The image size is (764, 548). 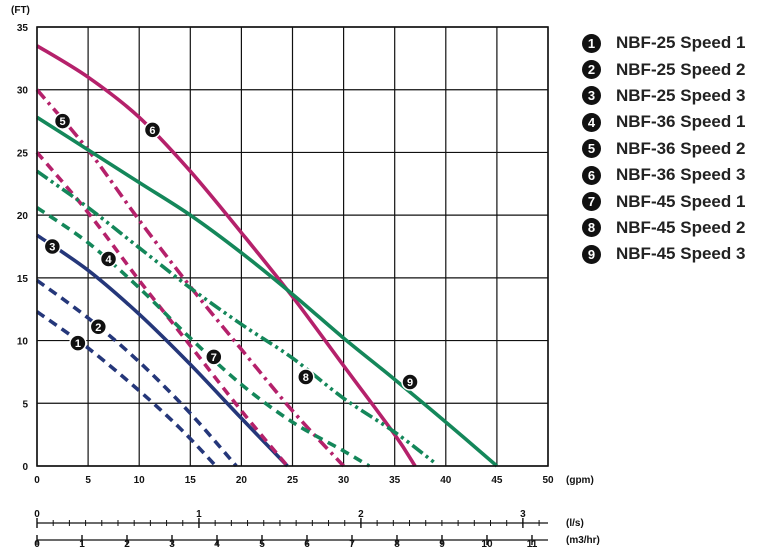 I want to click on legend-number-badge: 3, so click(x=591, y=96).